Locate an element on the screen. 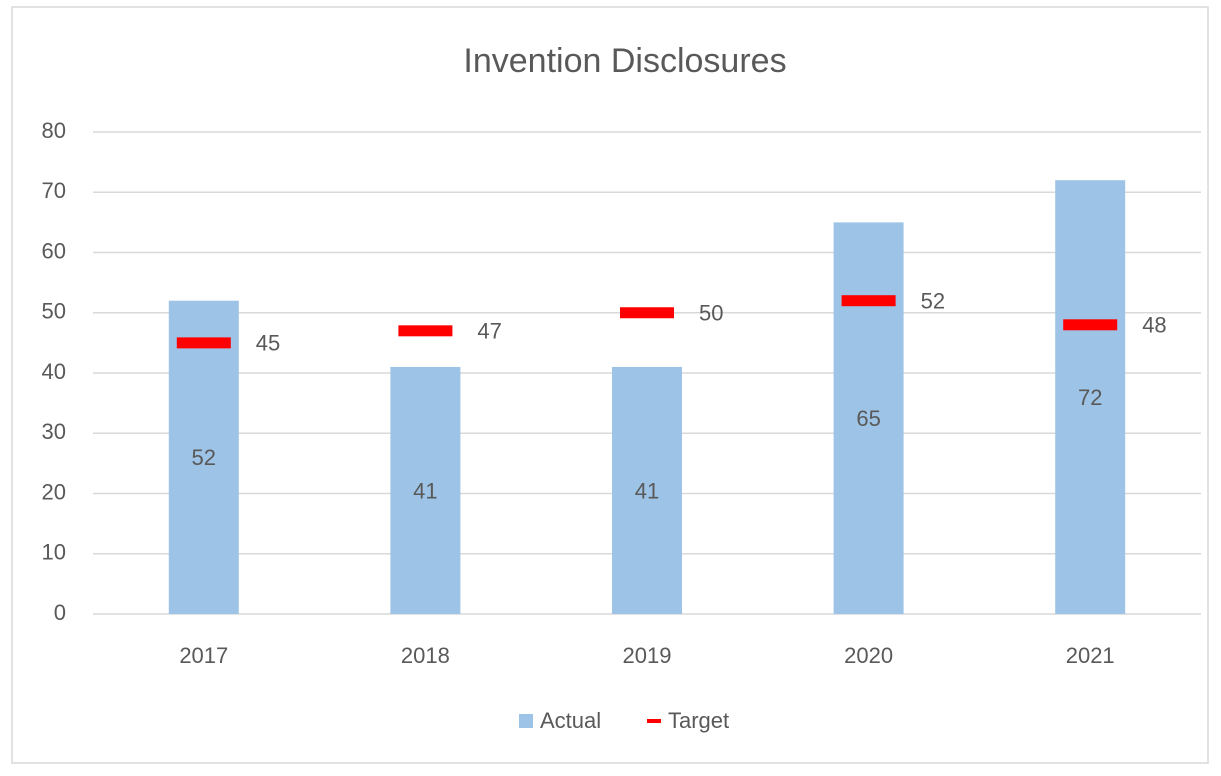 This screenshot has height=776, width=1221. y-tick-label: 20 is located at coordinates (54, 491).